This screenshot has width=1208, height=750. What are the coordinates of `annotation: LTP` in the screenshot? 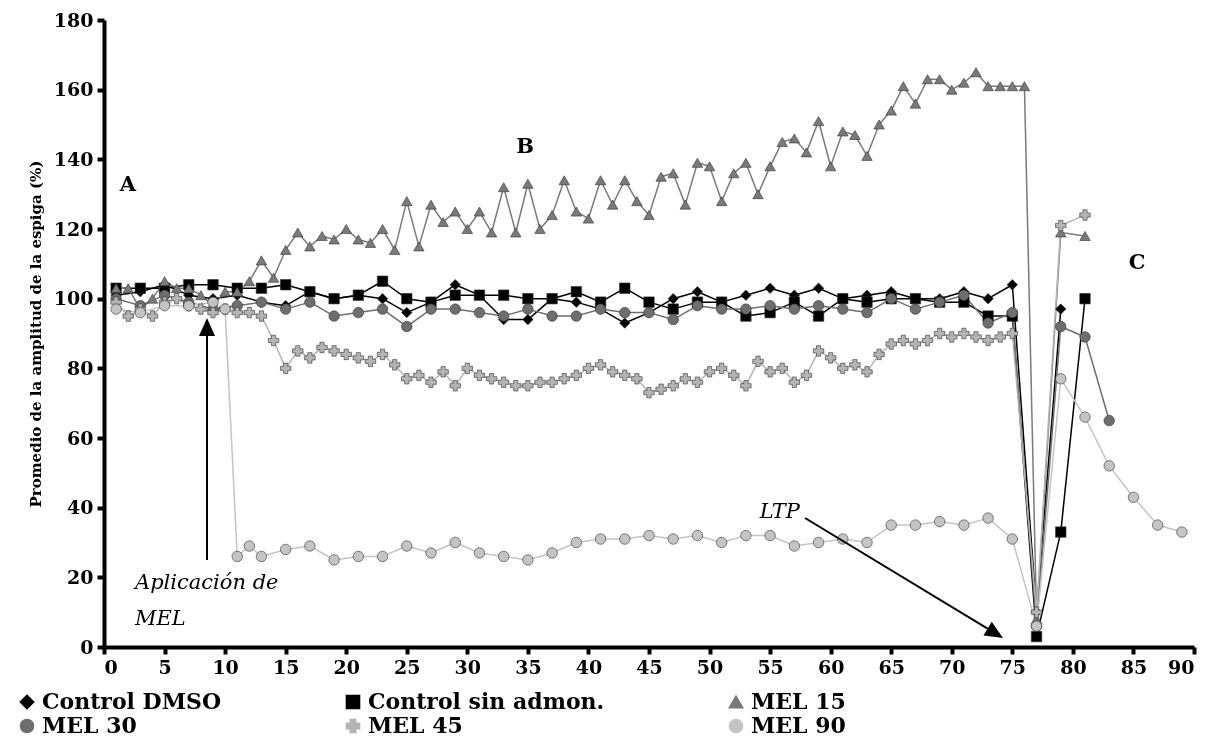 It's located at (779, 511).